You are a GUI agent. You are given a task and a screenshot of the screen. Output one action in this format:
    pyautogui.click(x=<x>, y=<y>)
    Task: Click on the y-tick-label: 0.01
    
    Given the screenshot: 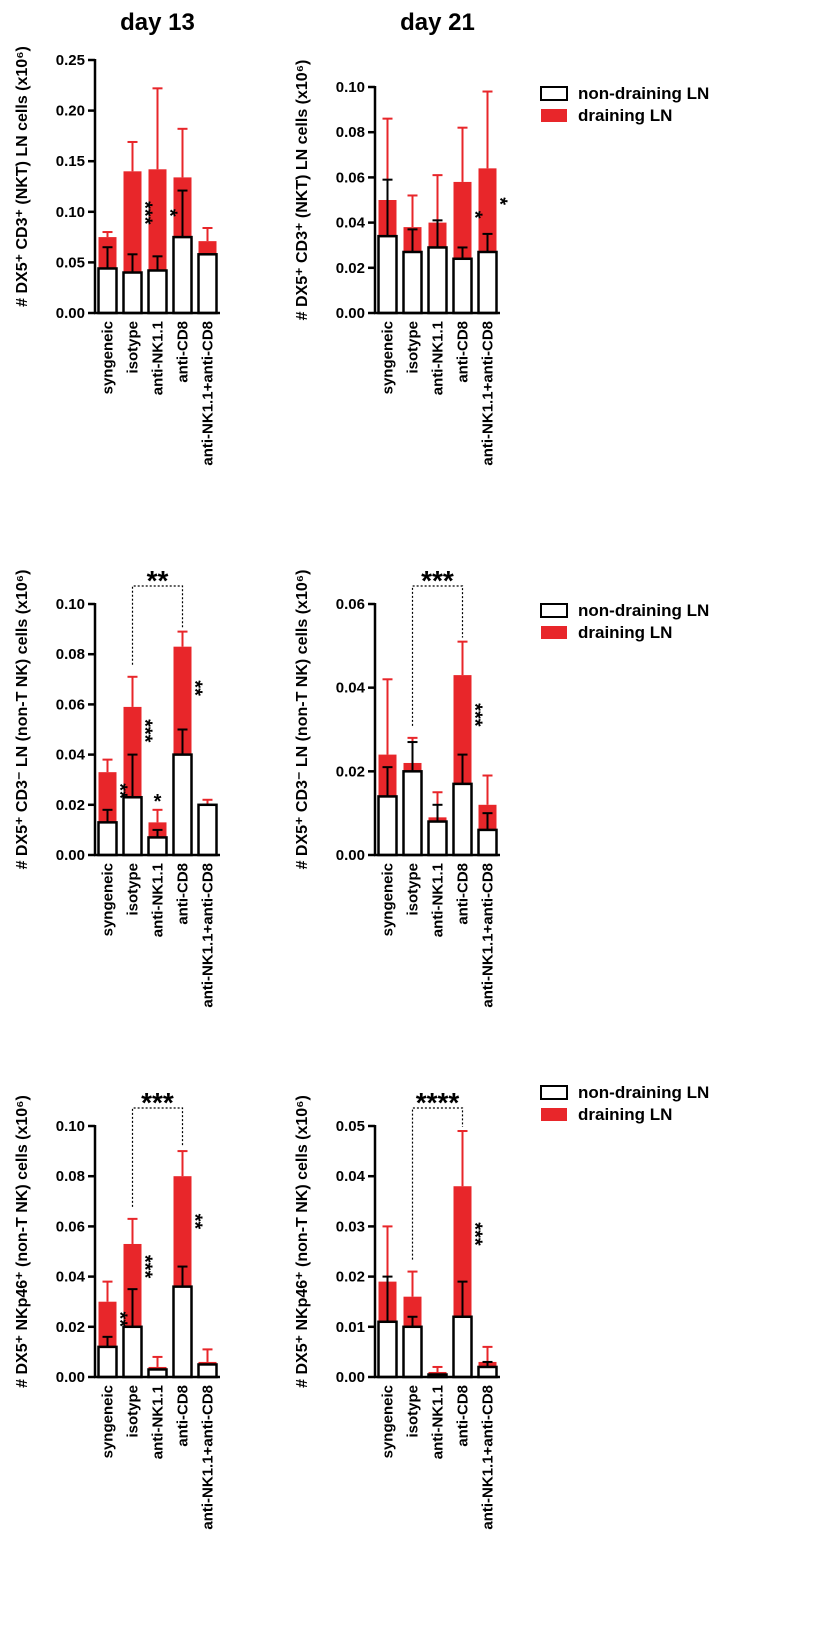 What is the action you would take?
    pyautogui.click(x=350, y=1327)
    